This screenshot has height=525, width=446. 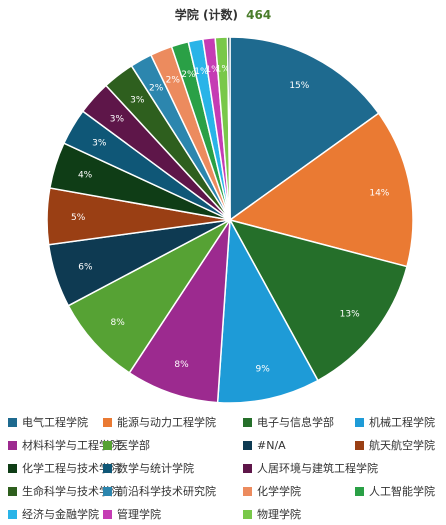 I want to click on chart-total-count: 464, so click(x=259, y=15).